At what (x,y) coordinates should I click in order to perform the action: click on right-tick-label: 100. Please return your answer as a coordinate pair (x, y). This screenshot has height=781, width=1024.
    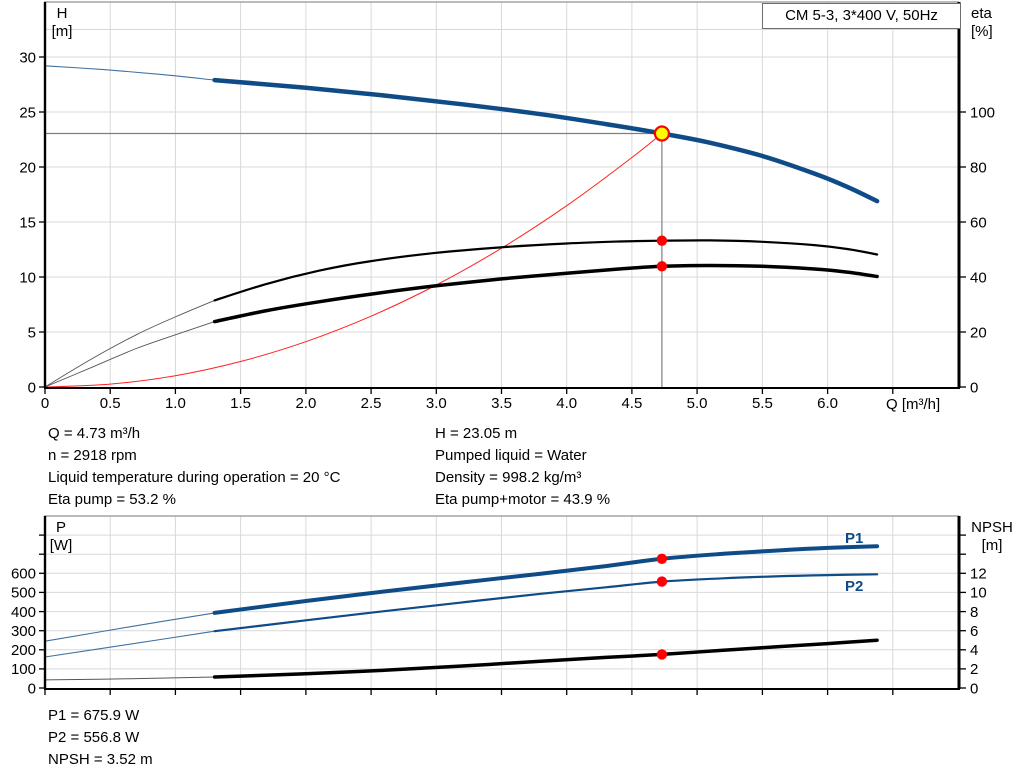
    Looking at the image, I should click on (982, 112).